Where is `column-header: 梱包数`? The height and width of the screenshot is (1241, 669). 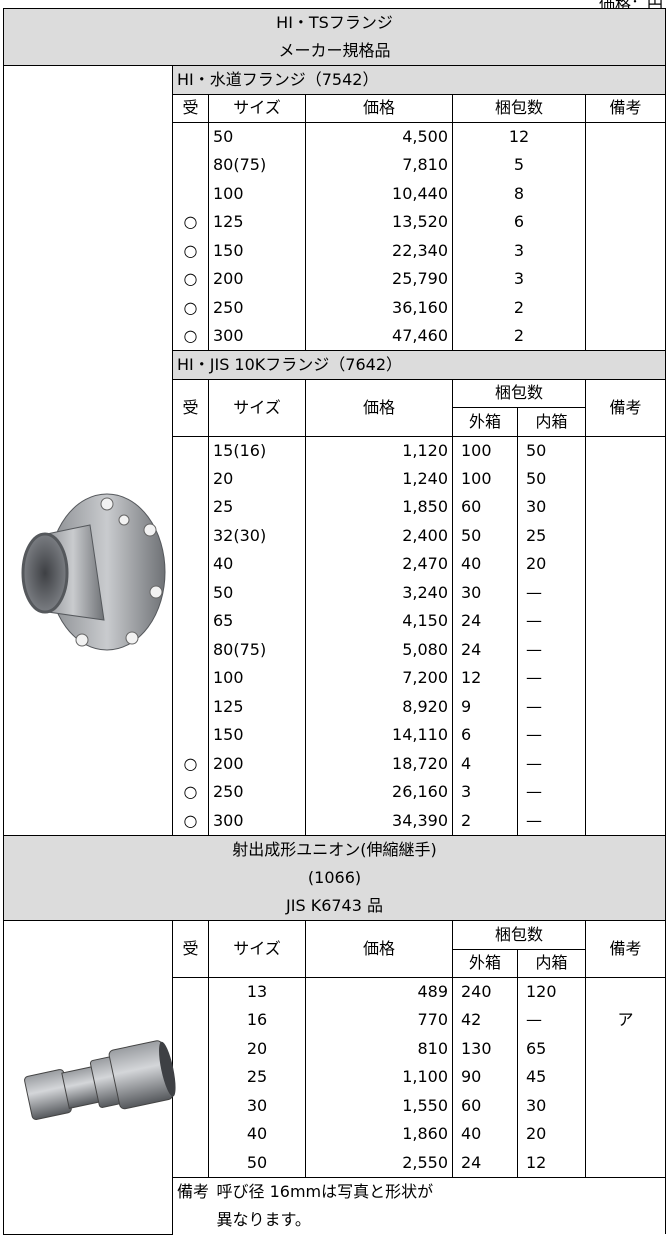
column-header: 梱包数 is located at coordinates (519, 108).